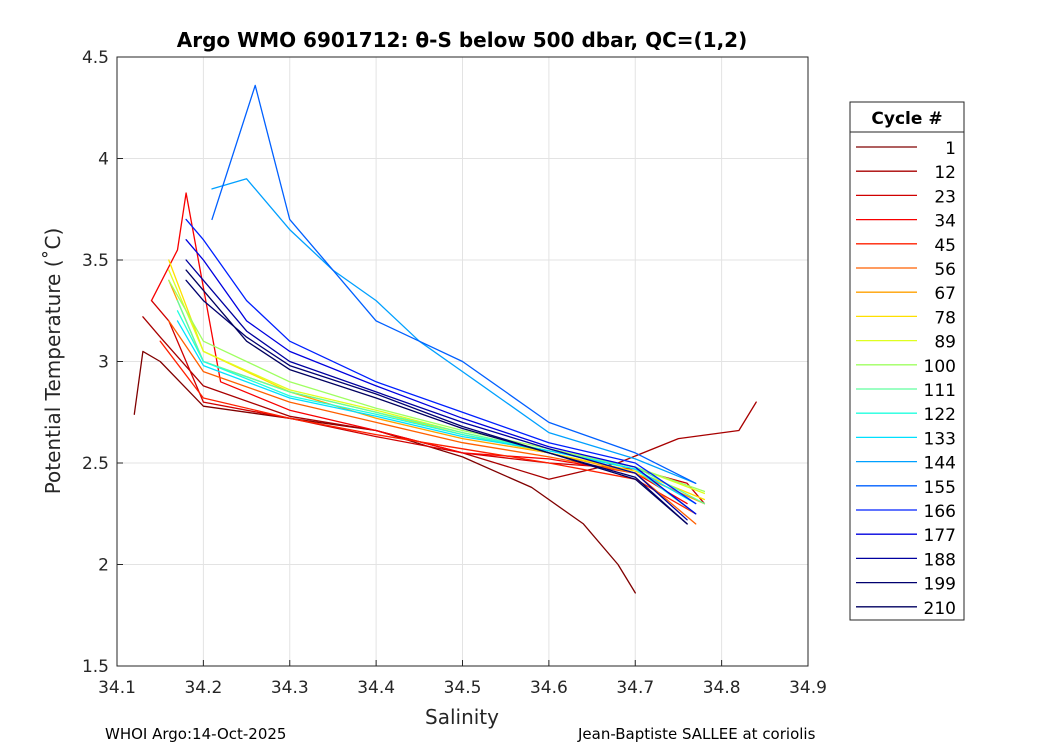  What do you see at coordinates (906, 343) in the screenshot?
I see `legend-item: 89` at bounding box center [906, 343].